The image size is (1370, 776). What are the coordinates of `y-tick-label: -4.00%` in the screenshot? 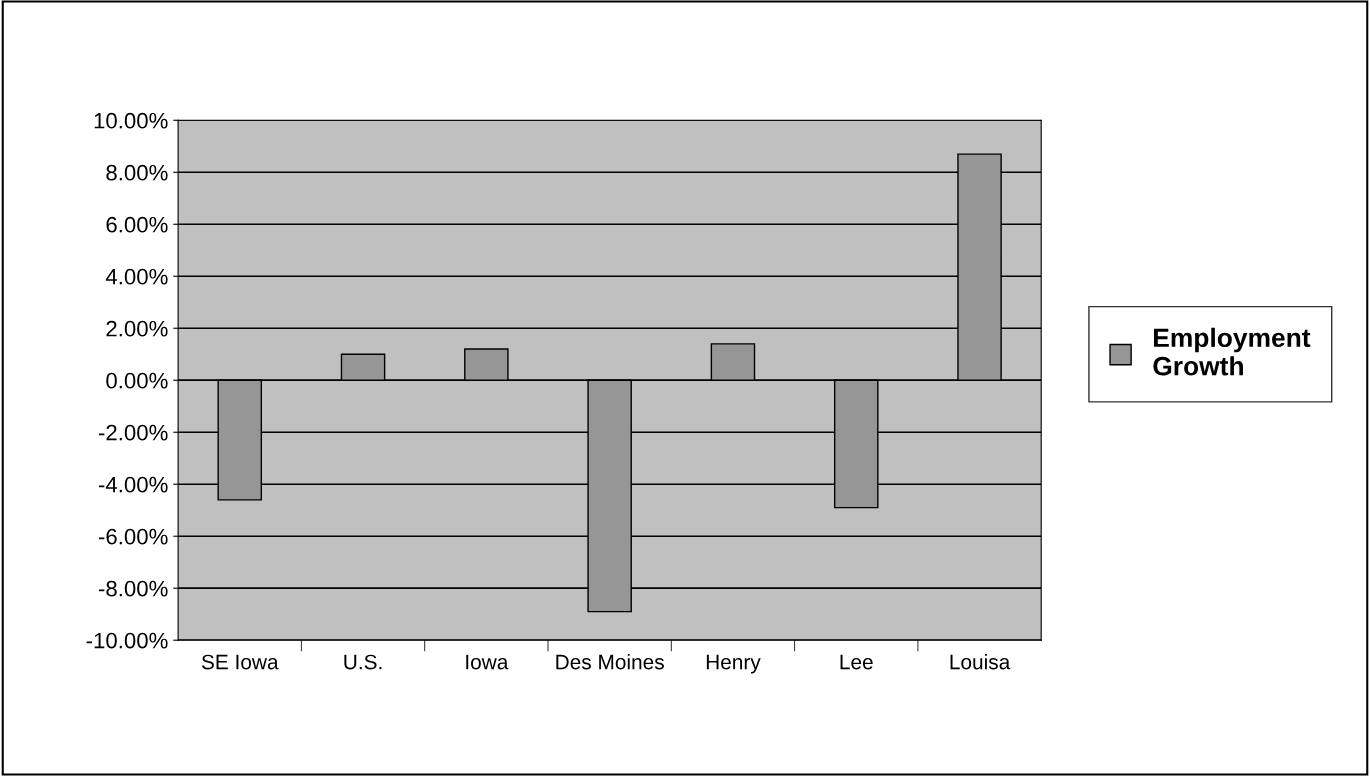 It's located at (133, 484).